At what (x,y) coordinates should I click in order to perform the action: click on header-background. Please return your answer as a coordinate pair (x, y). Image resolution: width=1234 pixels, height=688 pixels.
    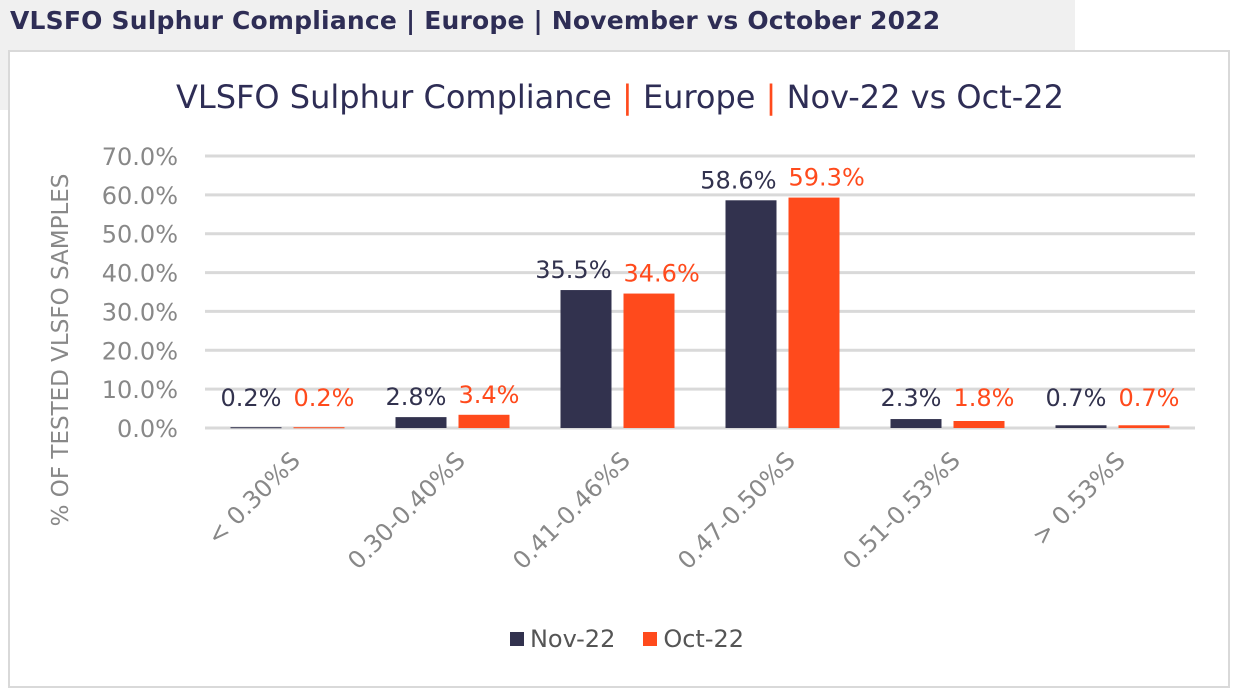
    Looking at the image, I should click on (537, 25).